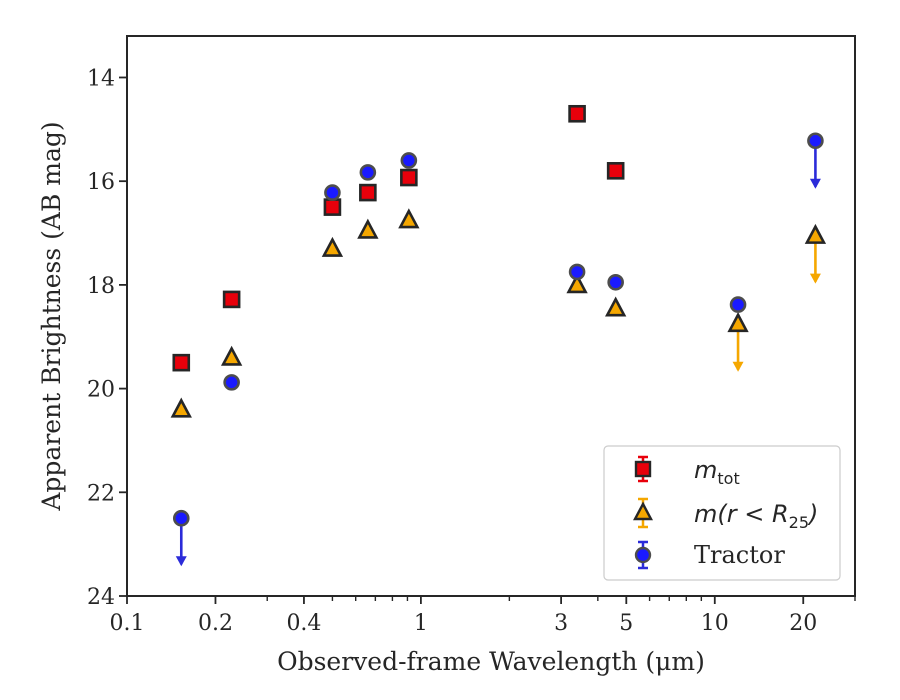 Image resolution: width=900 pixels, height=700 pixels. What do you see at coordinates (101, 390) in the screenshot?
I see `y-tick-label: 20` at bounding box center [101, 390].